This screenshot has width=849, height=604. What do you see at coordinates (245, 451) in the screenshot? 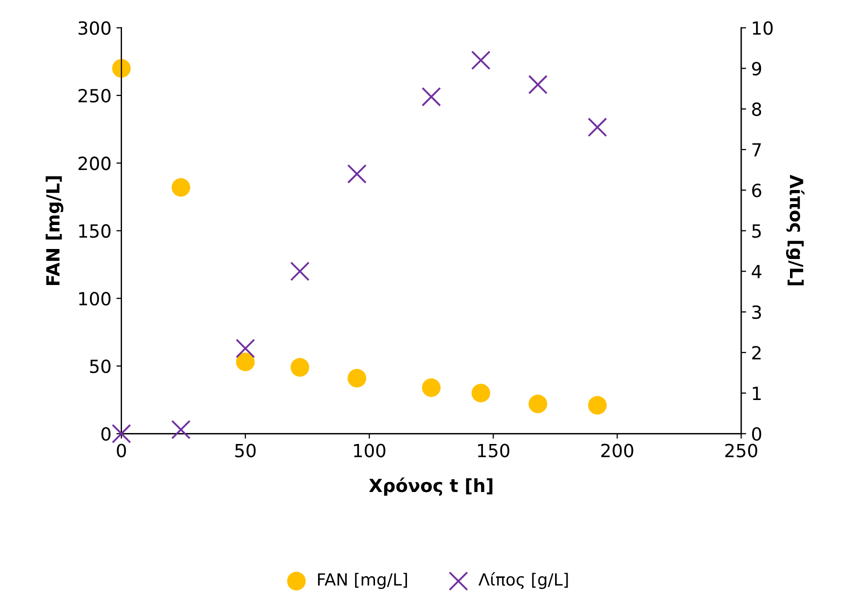
I see `x-tick-label: 50` at bounding box center [245, 451].